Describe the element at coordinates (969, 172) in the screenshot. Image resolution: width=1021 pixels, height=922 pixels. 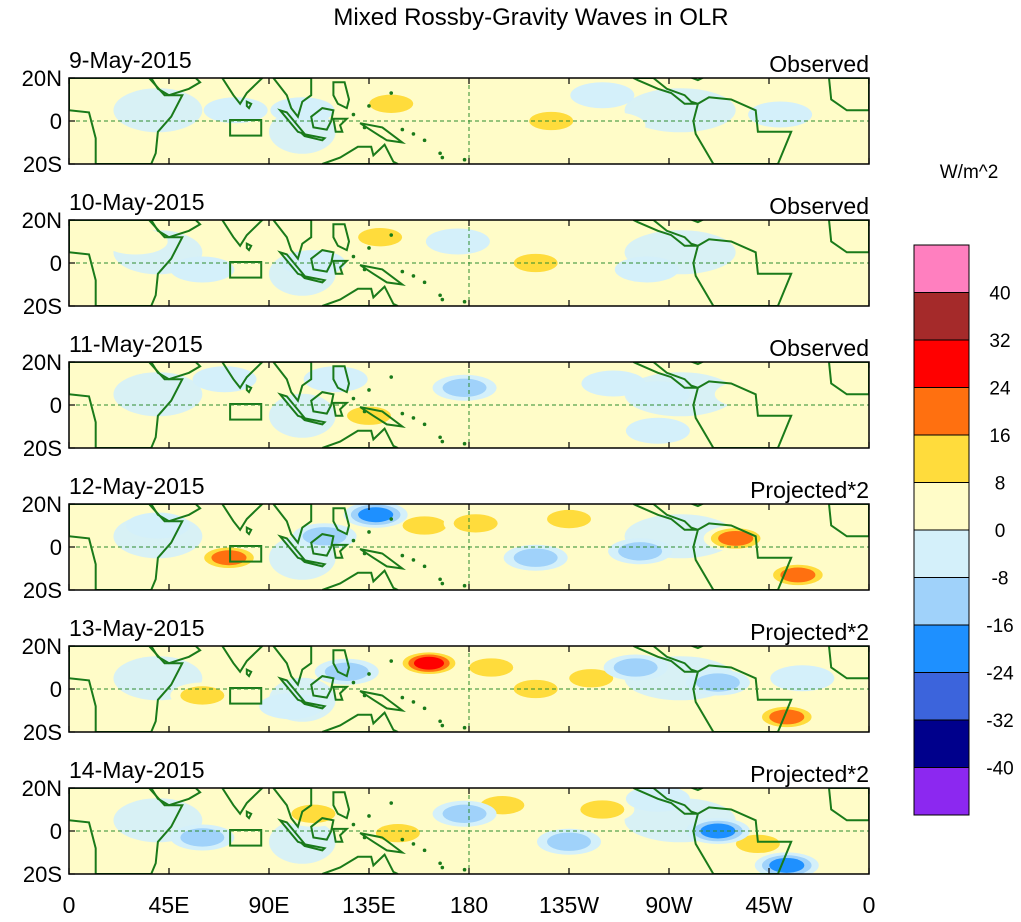
I see `colorbar-units: W/m^2` at that location.